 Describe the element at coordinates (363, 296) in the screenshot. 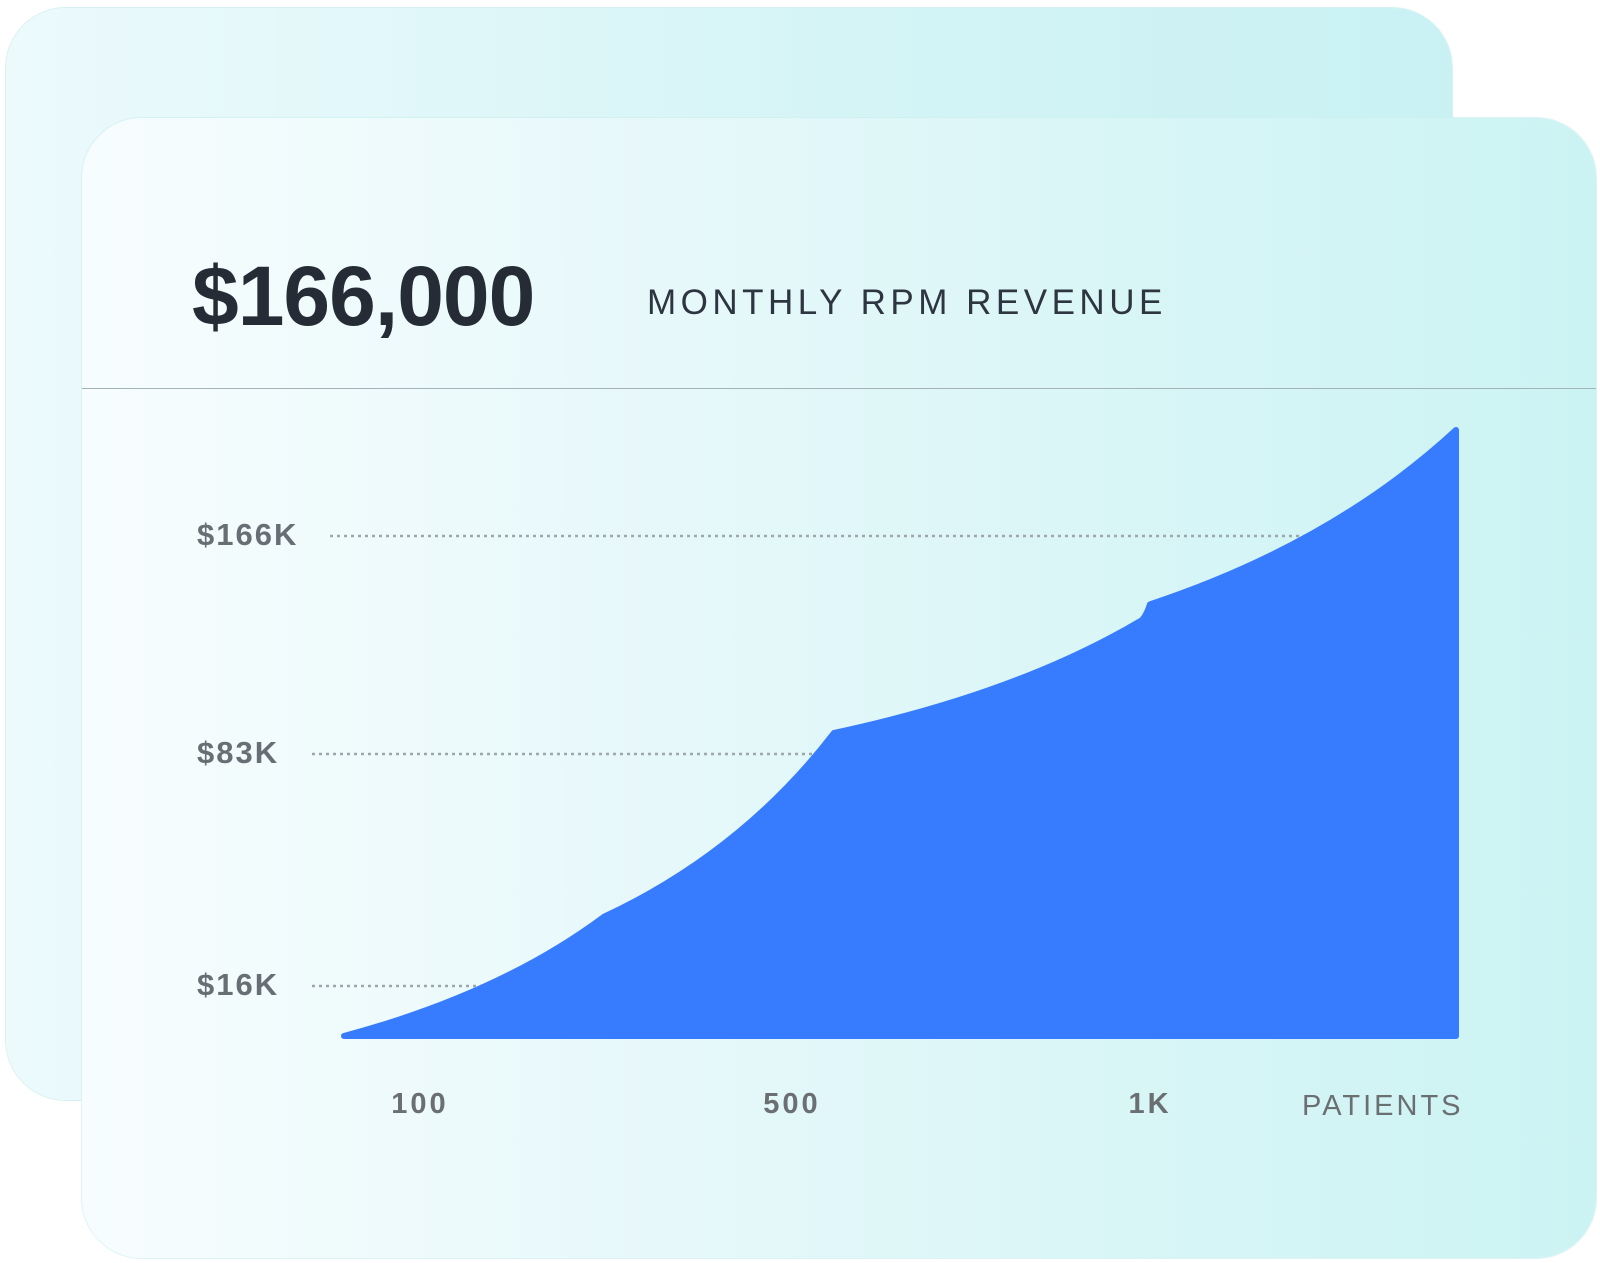

I see `revenue-value: $166,000` at that location.